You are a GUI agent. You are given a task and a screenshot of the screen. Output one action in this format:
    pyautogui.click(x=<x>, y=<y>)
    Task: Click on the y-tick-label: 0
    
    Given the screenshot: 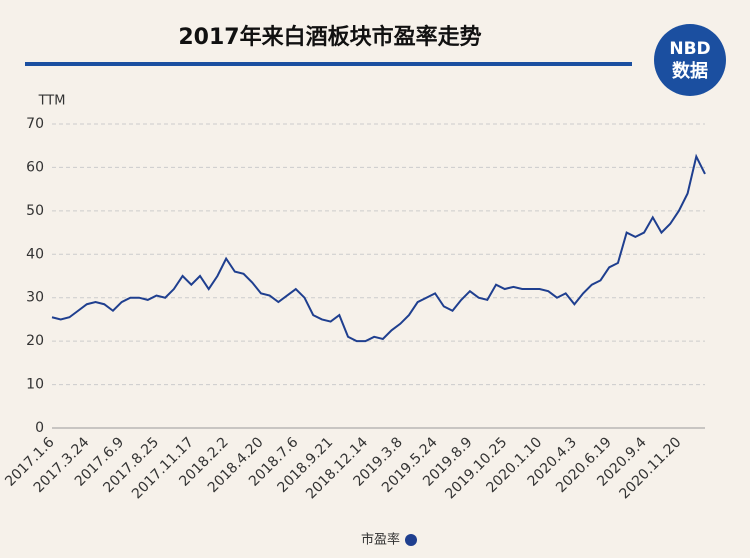 What is the action you would take?
    pyautogui.click(x=39, y=428)
    